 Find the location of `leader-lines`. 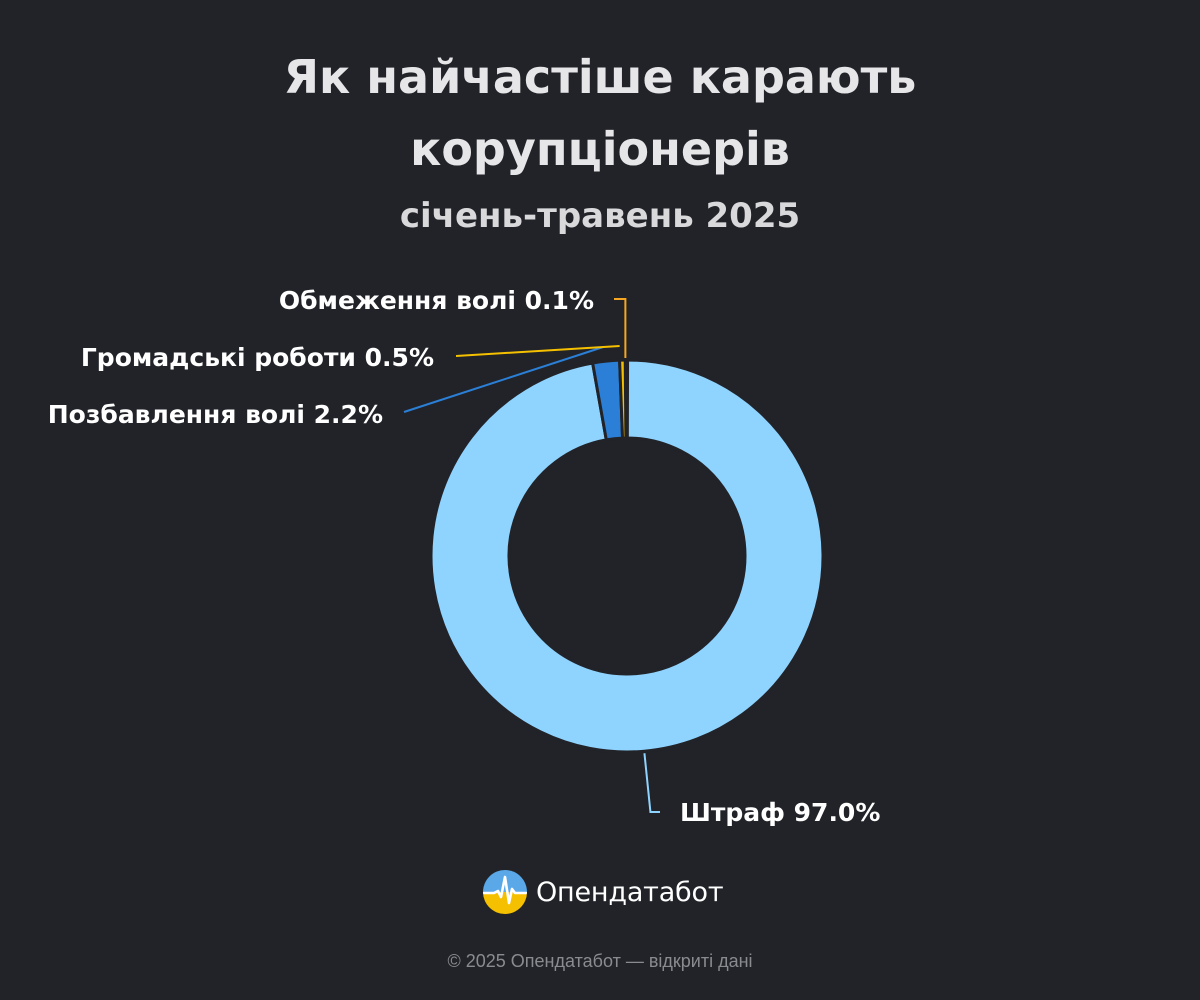

leader-lines is located at coordinates (531, 555).